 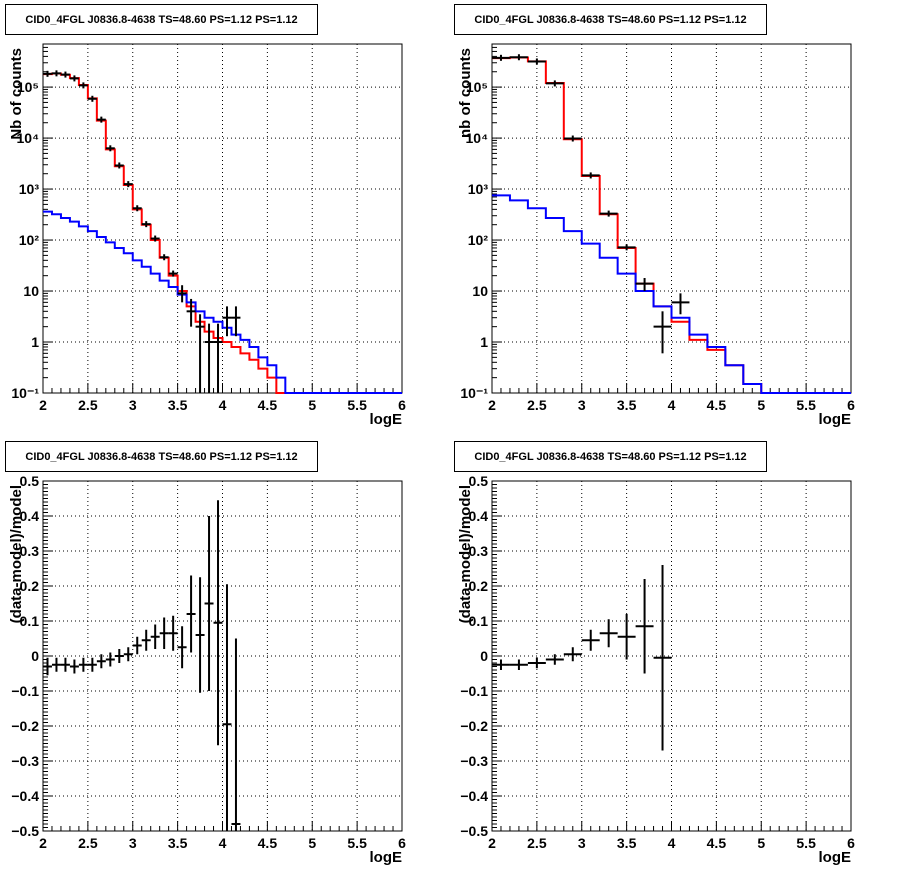 I want to click on y-axis-label: nb of counts, so click(x=465, y=93).